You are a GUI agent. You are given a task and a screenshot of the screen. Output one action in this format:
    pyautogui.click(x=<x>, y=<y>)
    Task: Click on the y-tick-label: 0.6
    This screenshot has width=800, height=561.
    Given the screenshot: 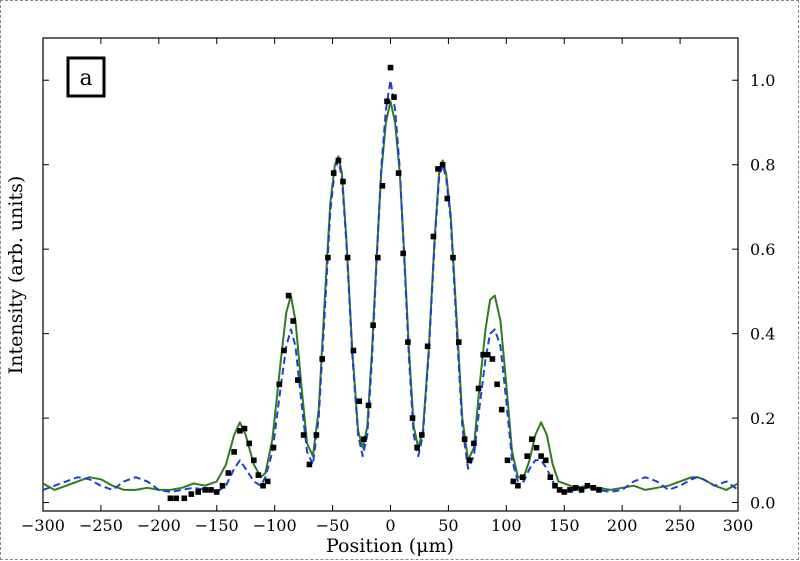 What is the action you would take?
    pyautogui.click(x=762, y=249)
    